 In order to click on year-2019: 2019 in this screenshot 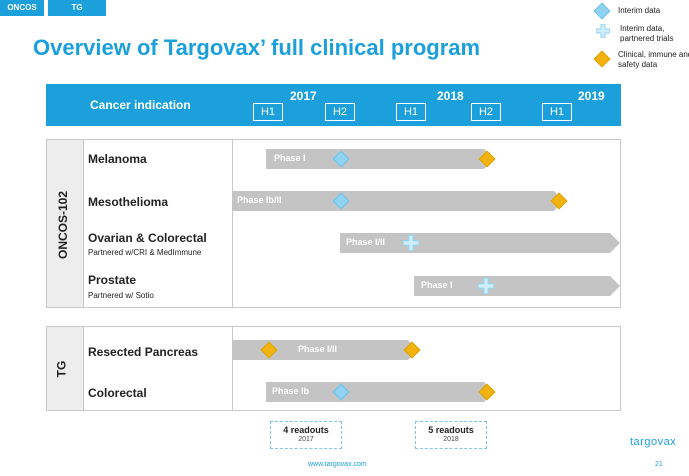, I will do `click(591, 96)`.